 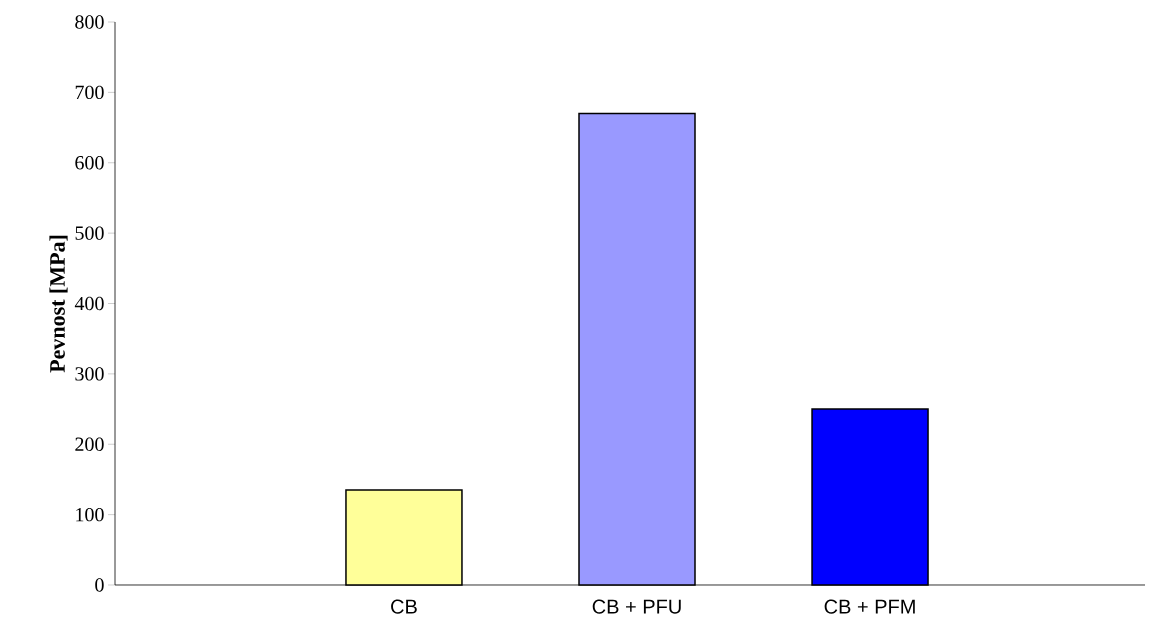 What do you see at coordinates (89, 374) in the screenshot?
I see `y-tick-label: 300` at bounding box center [89, 374].